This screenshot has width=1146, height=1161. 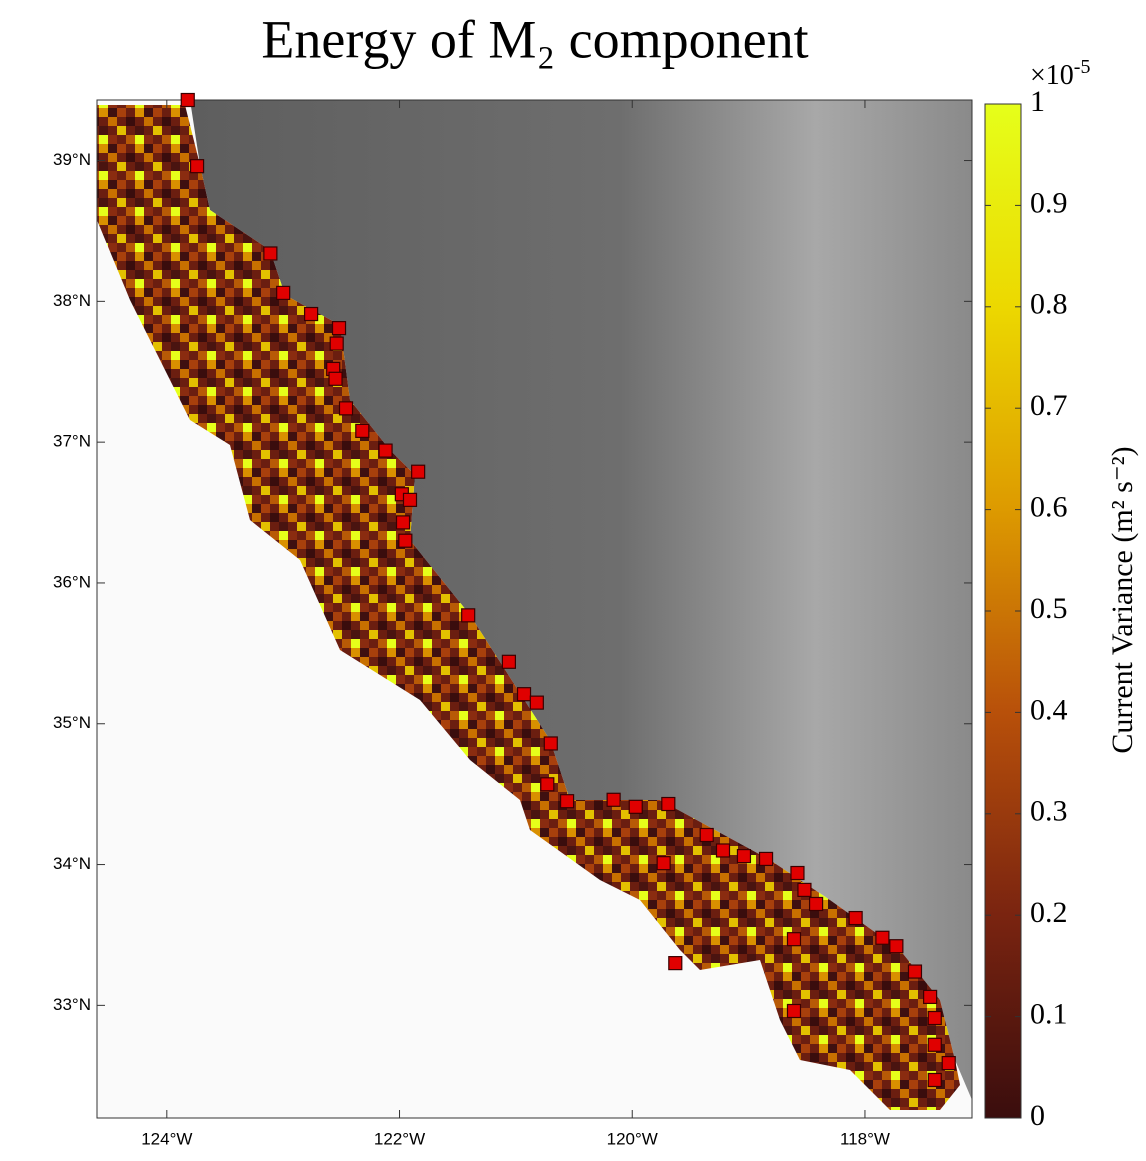 What do you see at coordinates (865, 1138) in the screenshot?
I see `x-tick-label: 118°W` at bounding box center [865, 1138].